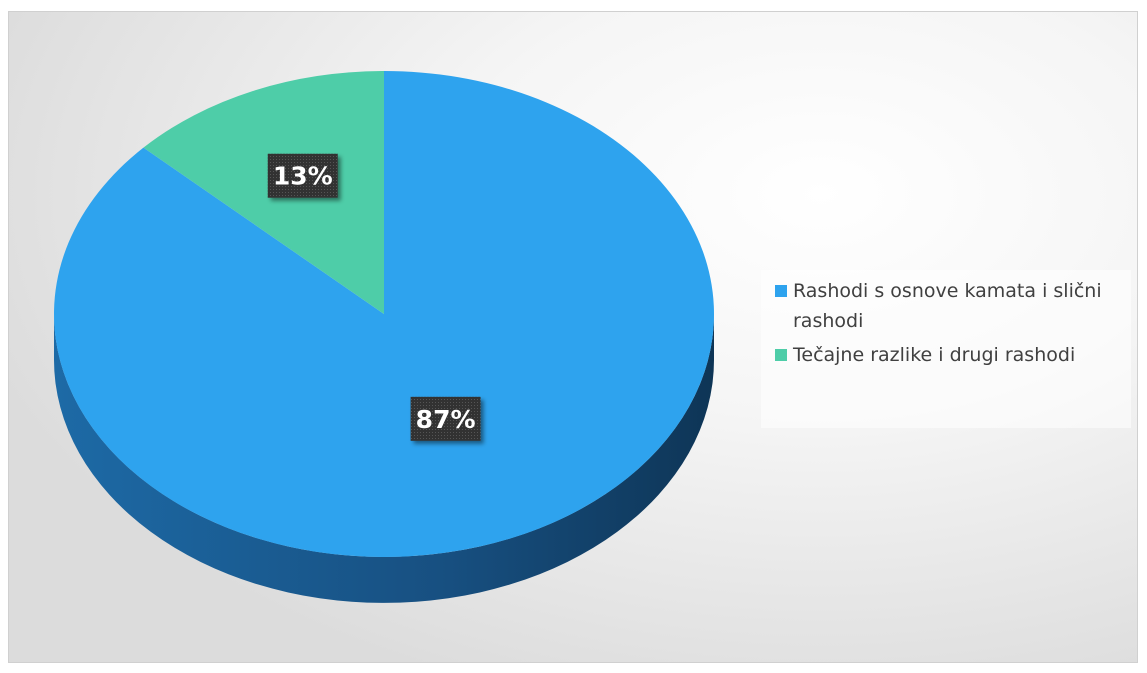  I want to click on data-label-tecajne: 13%, so click(302, 175).